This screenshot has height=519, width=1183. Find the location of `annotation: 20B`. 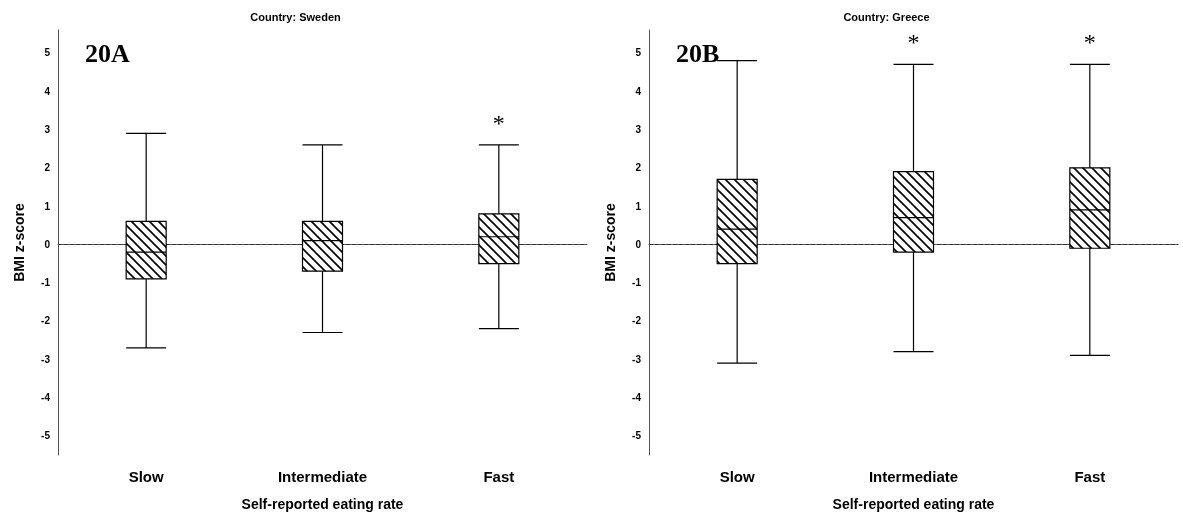

annotation: 20B is located at coordinates (698, 53).